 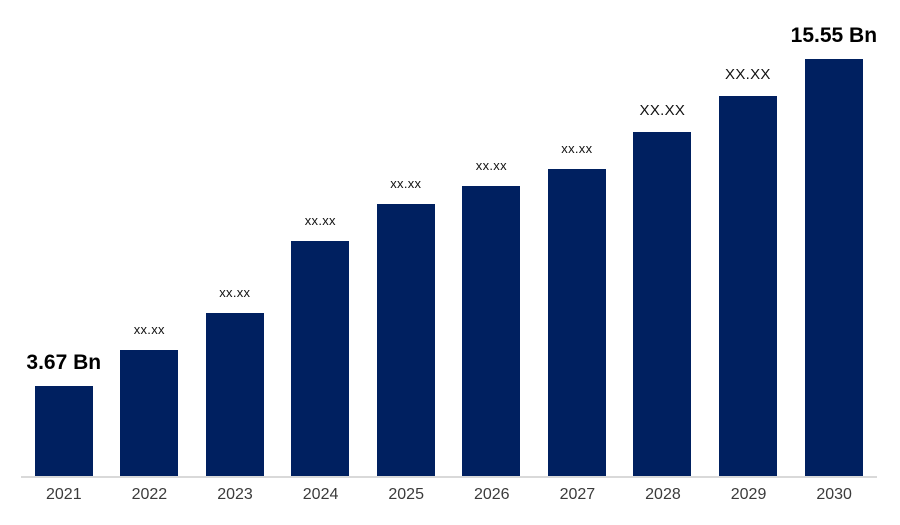 I want to click on x-axis-label: 2023, so click(x=235, y=494).